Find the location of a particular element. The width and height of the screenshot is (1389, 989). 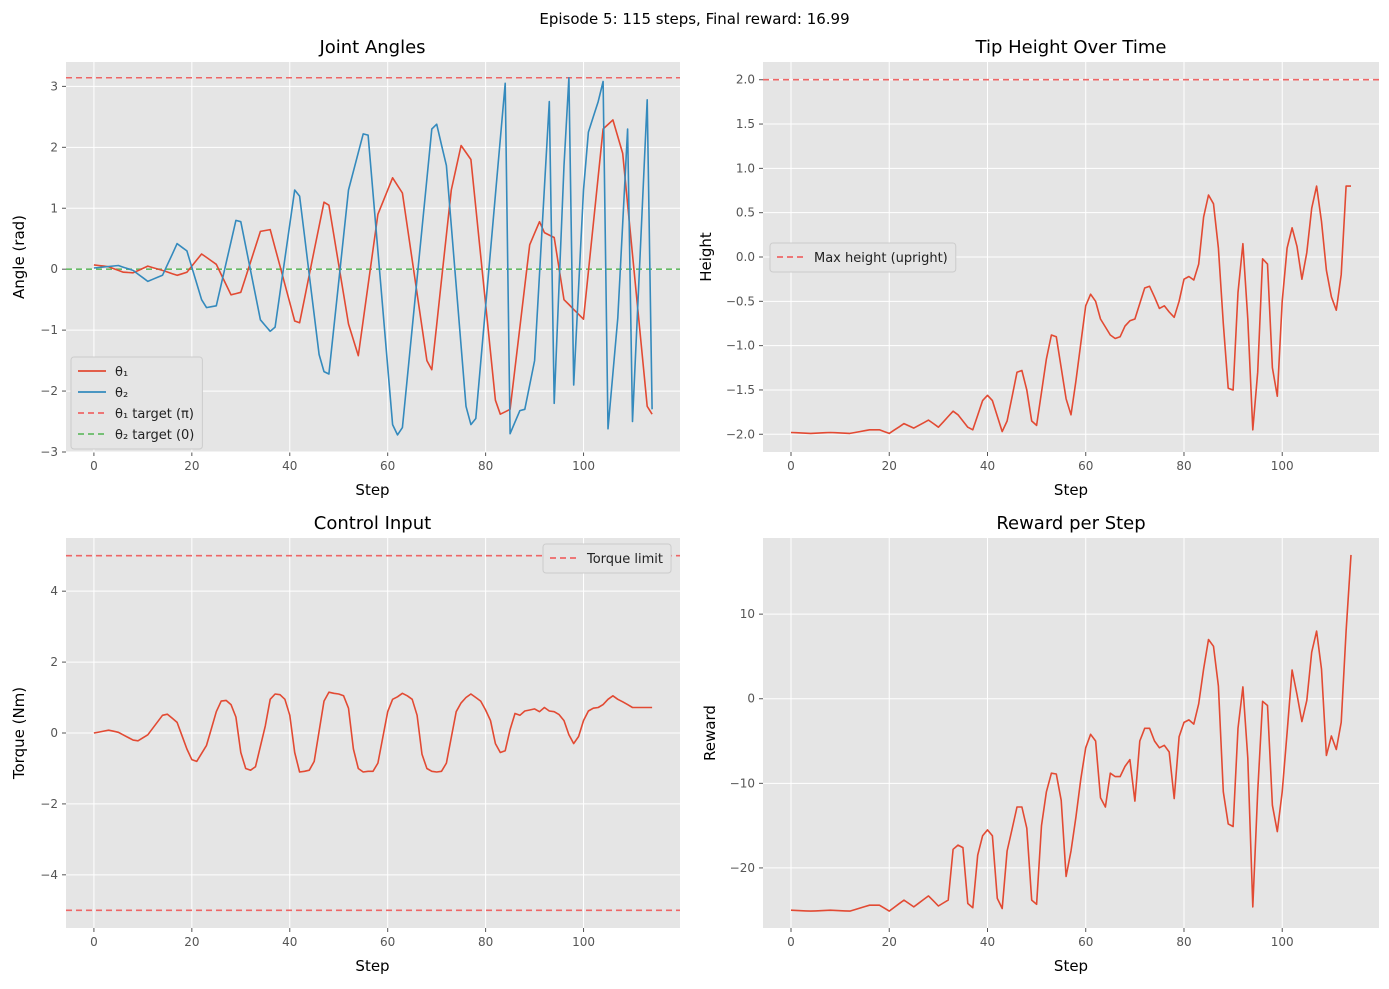

y-tick-label: 1.0 is located at coordinates (745, 168).